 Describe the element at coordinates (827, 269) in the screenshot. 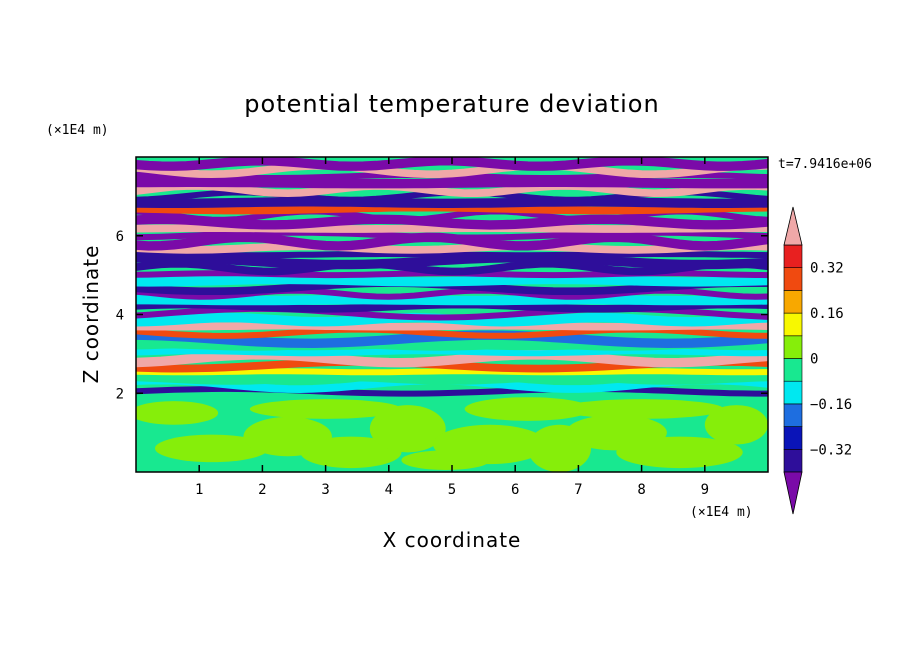

I see `colorbar-tick-label: 0.32` at that location.